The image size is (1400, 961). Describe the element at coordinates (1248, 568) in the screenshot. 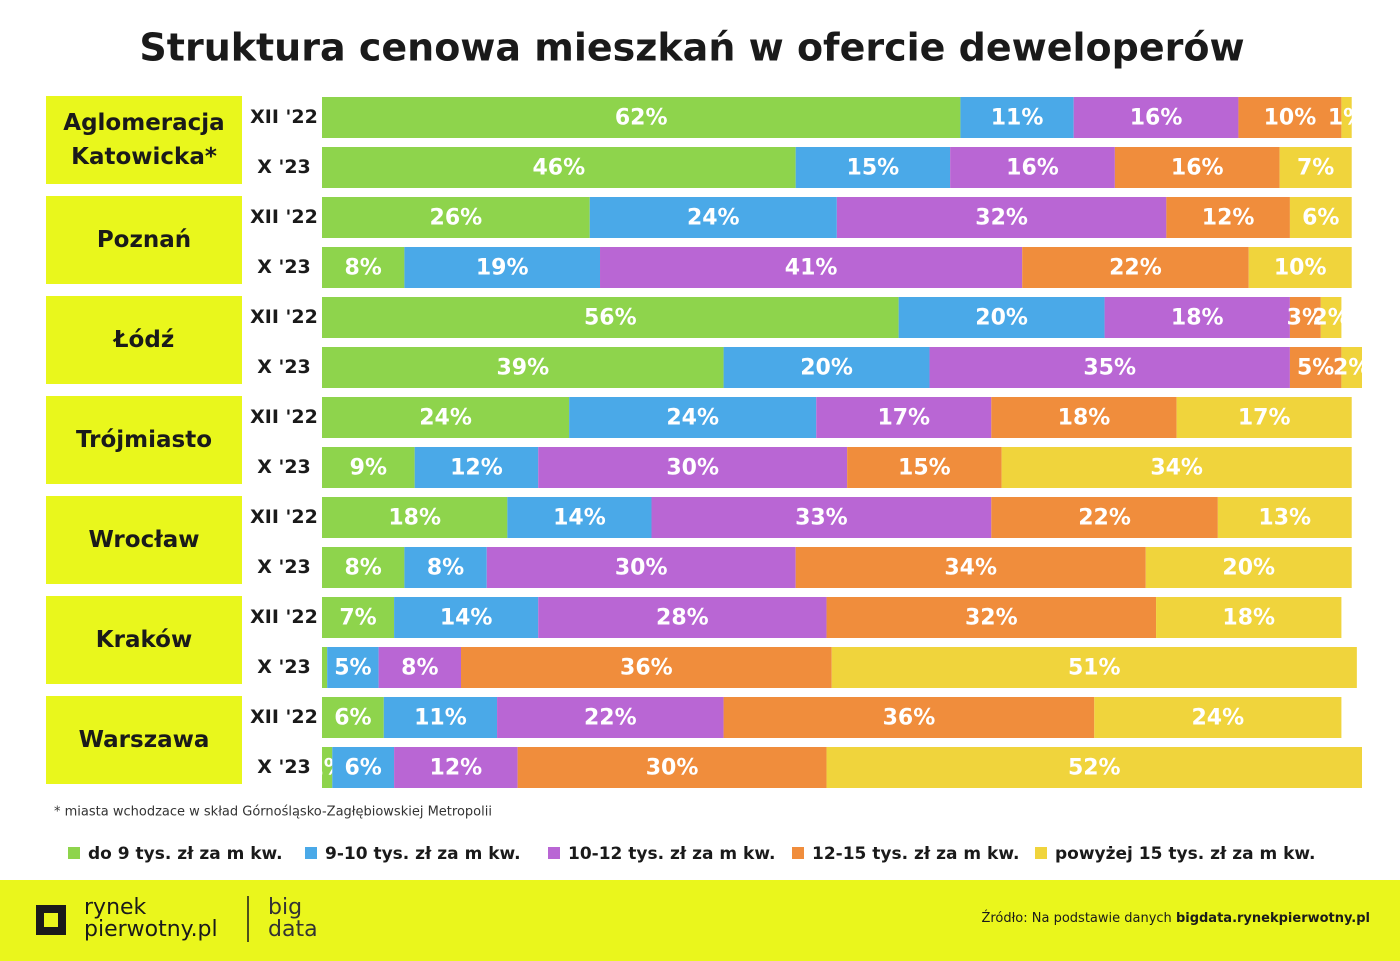

I see `value-label: 20%` at that location.